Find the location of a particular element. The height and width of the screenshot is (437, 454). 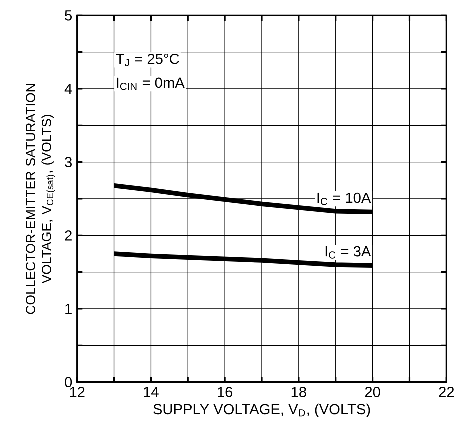

series-label: I$_{C}$ = 3A is located at coordinates (349, 252).